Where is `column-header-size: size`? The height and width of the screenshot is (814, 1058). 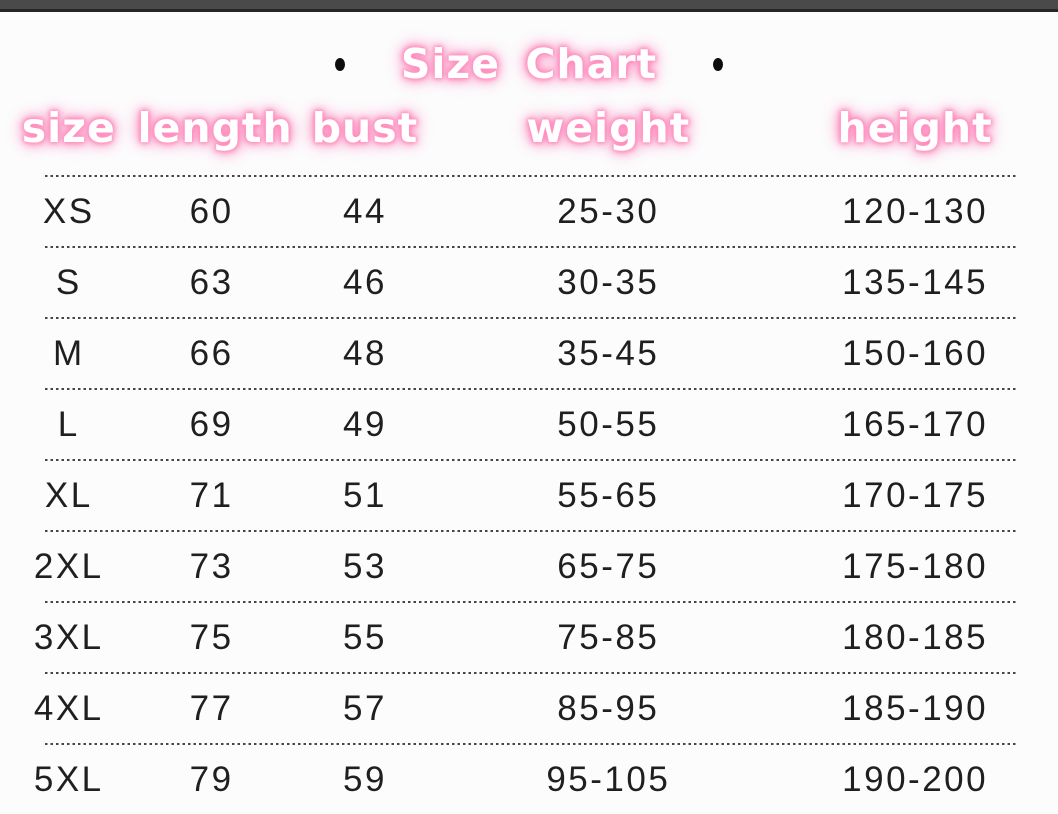 column-header-size: size is located at coordinates (68, 128).